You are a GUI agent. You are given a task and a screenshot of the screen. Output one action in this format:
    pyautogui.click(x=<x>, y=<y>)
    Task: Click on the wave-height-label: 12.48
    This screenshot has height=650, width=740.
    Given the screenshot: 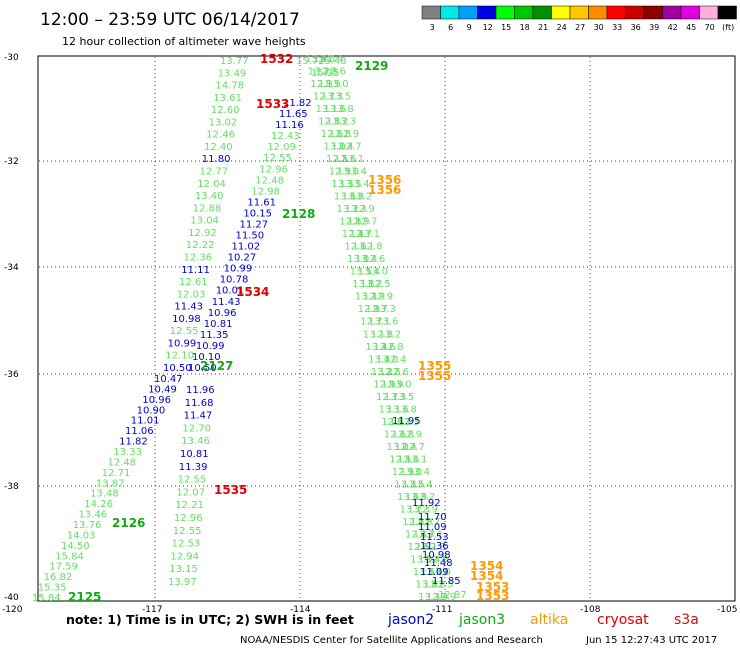 What is the action you would take?
    pyautogui.click(x=269, y=180)
    